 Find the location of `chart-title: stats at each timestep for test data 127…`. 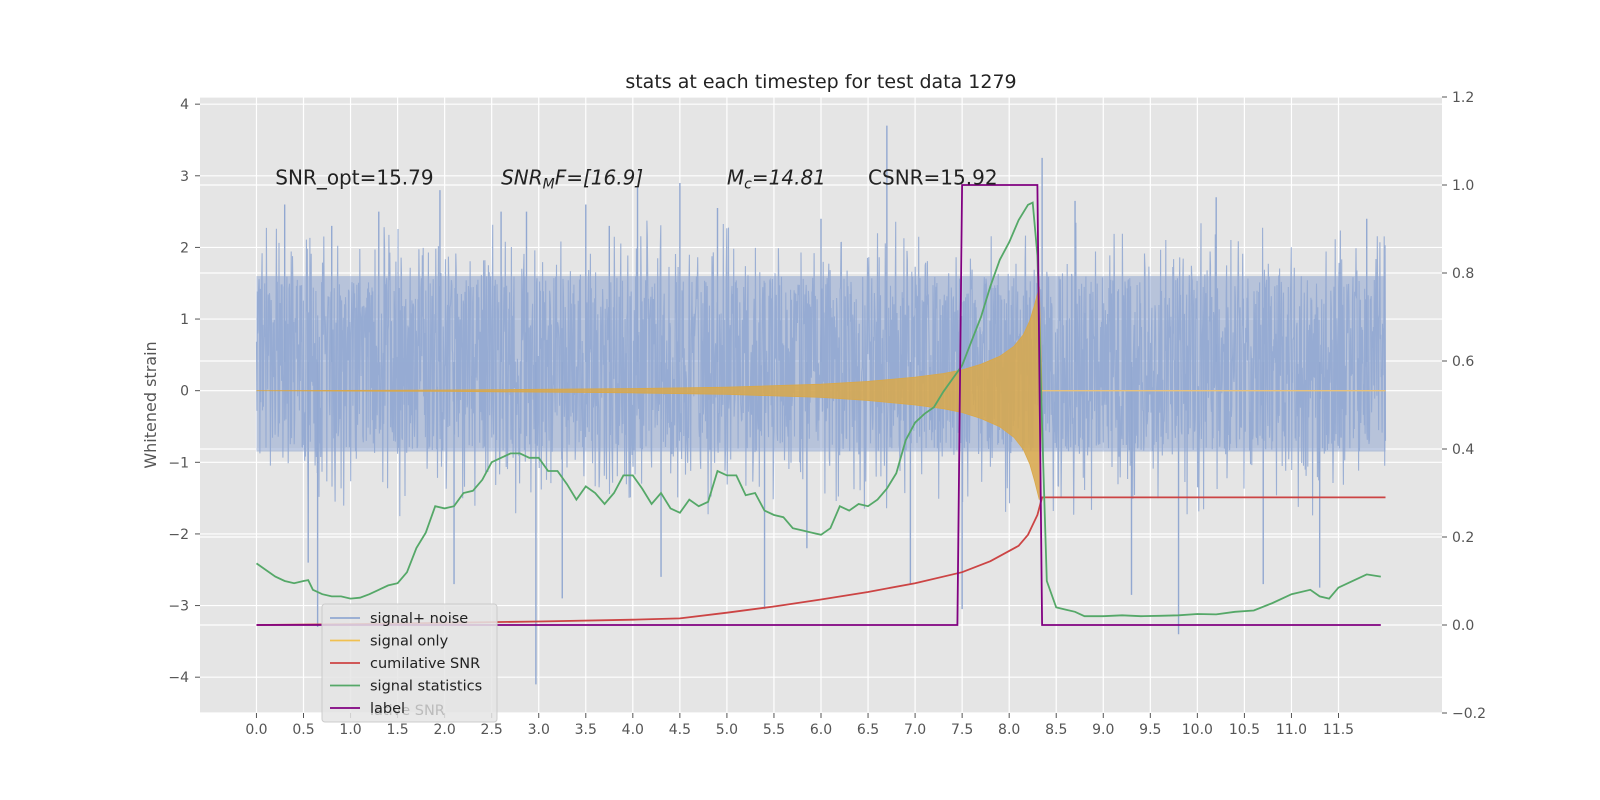

chart-title: stats at each timestep for test data 127… is located at coordinates (820, 82).